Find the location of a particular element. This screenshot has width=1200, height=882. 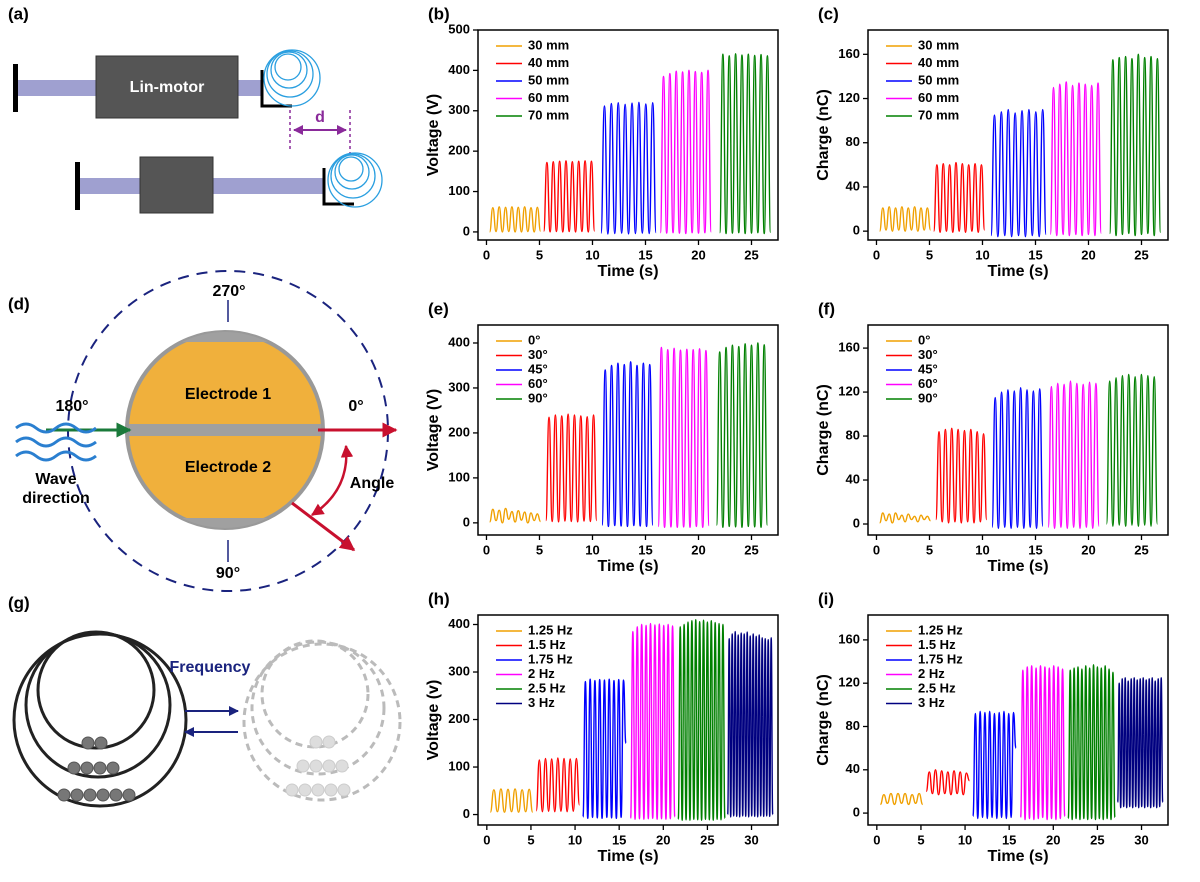

angle-text: Angle is located at coordinates (372, 483).